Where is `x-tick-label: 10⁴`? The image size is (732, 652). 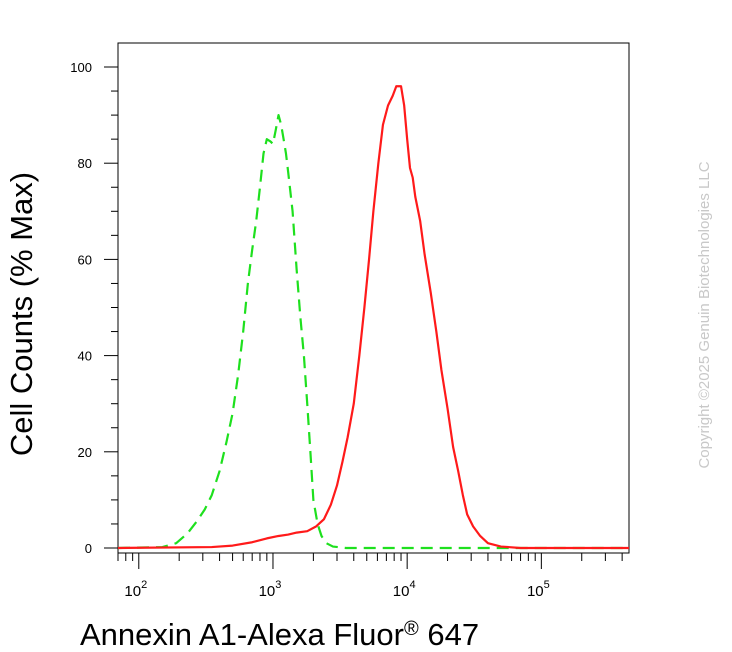
x-tick-label: 10⁴ is located at coordinates (404, 589).